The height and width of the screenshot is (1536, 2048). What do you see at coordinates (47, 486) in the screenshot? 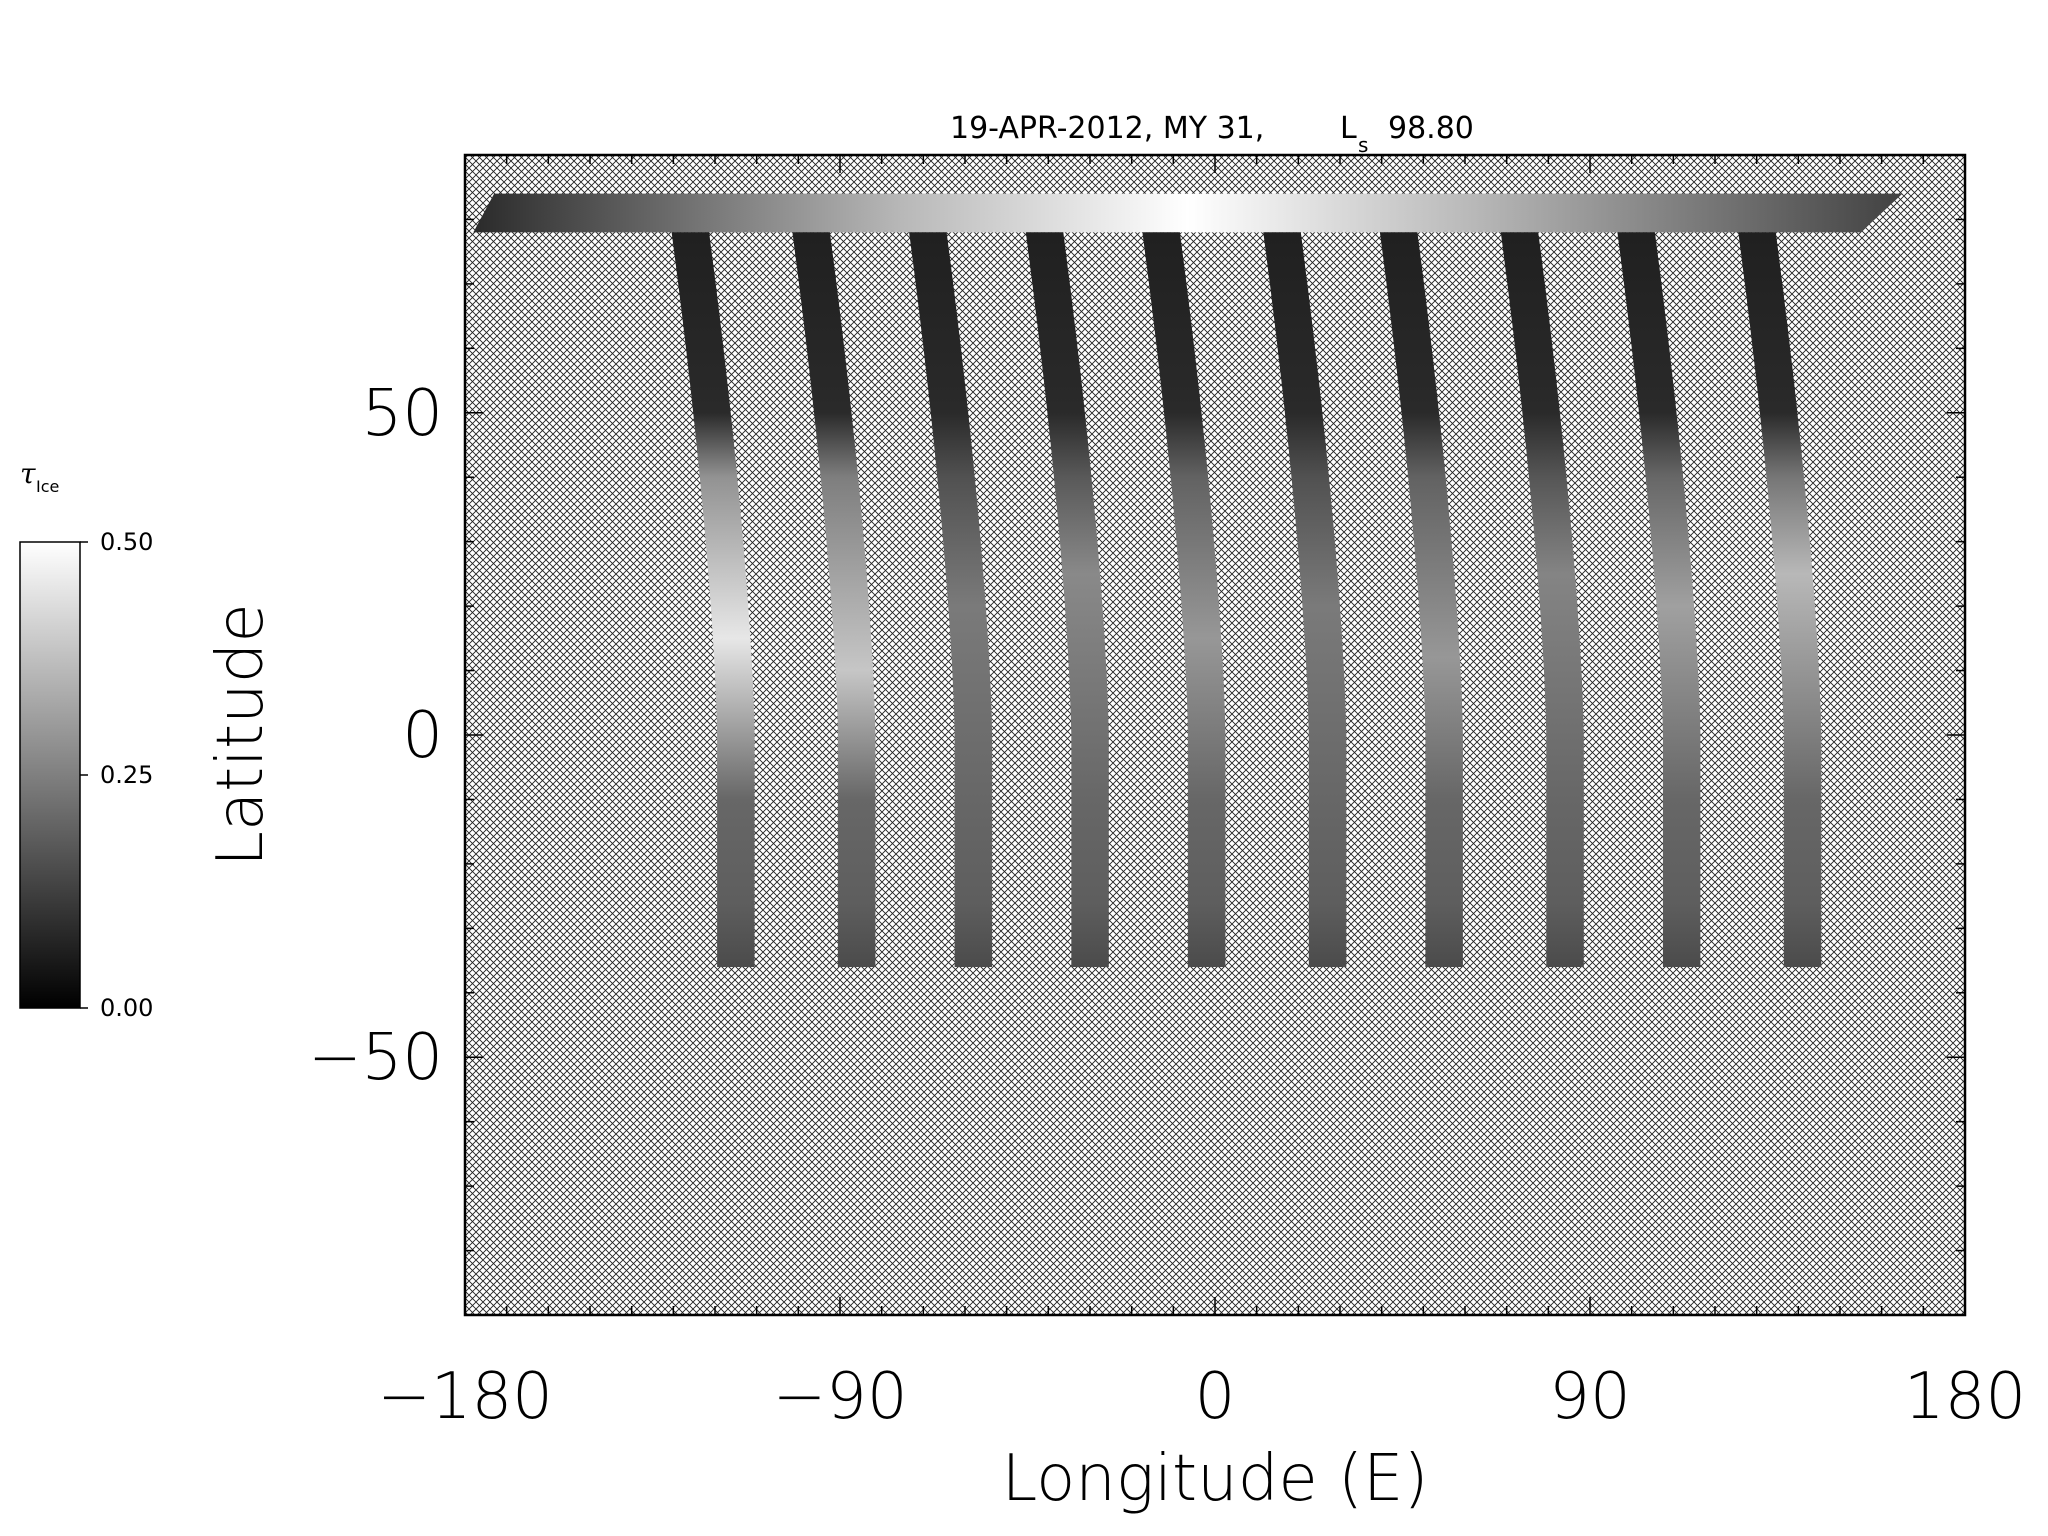
I see `colorbar-subscript: Ice` at bounding box center [47, 486].